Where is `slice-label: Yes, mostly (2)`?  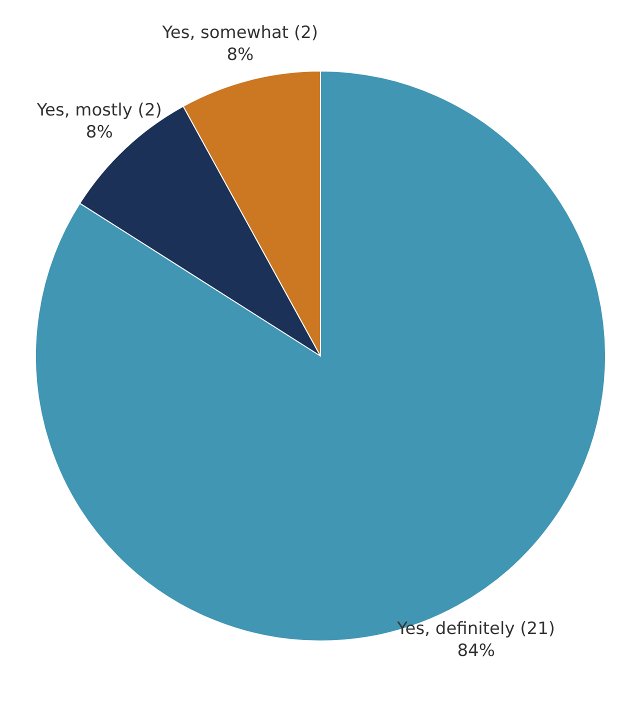 slice-label: Yes, mostly (2) is located at coordinates (99, 110).